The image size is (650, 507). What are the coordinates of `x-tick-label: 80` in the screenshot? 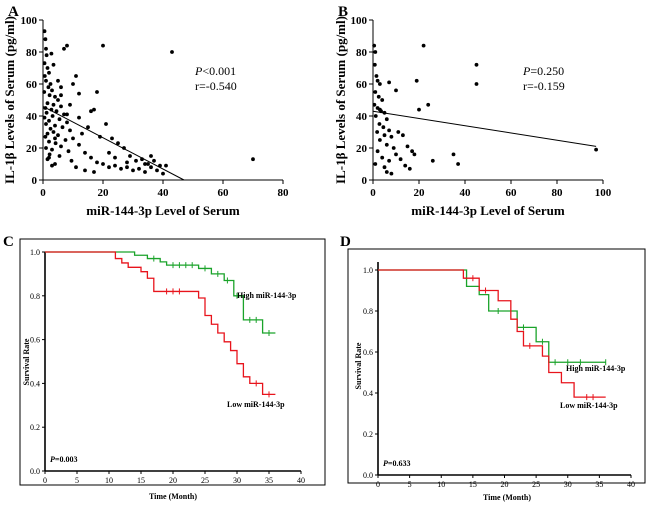 It's located at (284, 193).